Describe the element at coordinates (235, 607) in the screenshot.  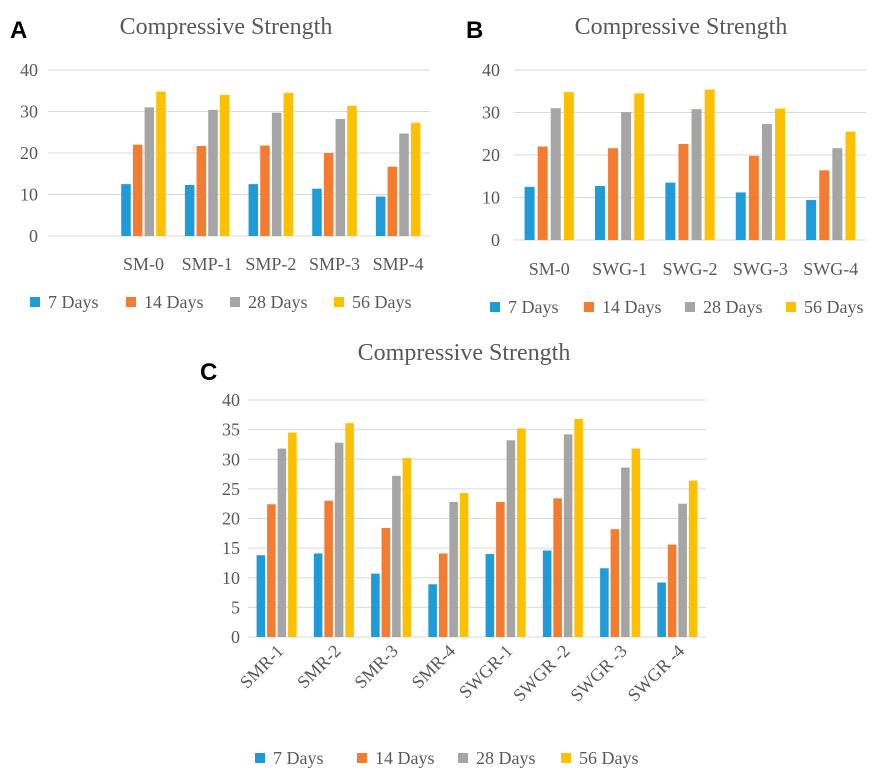
I see `y-tick-label: 5` at that location.